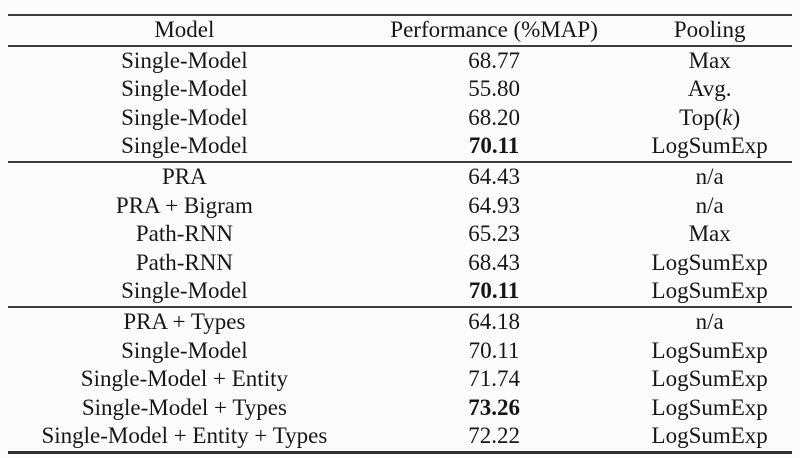 Image resolution: width=800 pixels, height=458 pixels. I want to click on column-header-model: Model, so click(184, 29).